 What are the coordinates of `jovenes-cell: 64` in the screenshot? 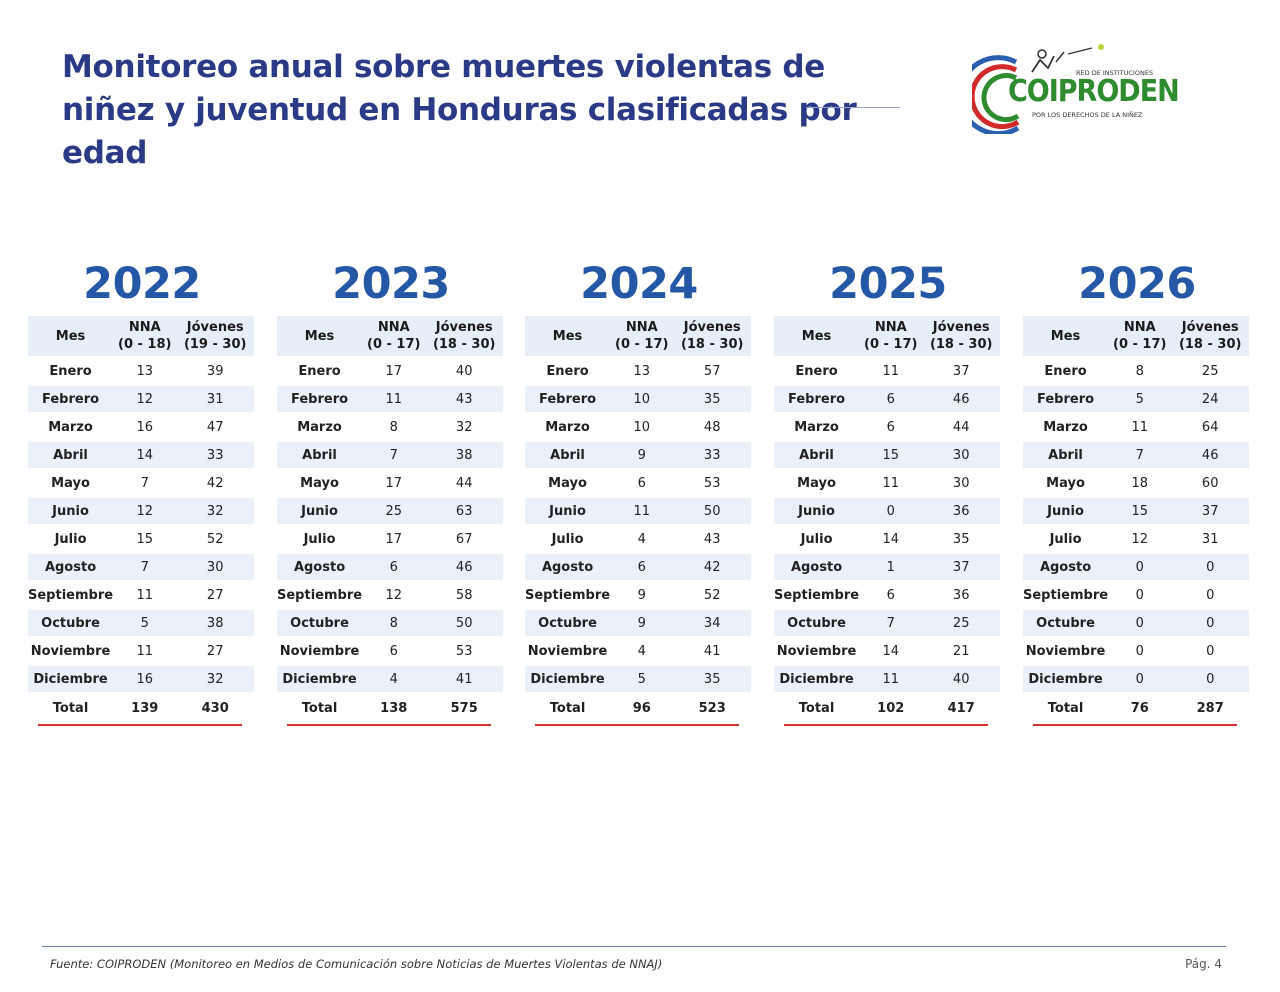 It's located at (1210, 427).